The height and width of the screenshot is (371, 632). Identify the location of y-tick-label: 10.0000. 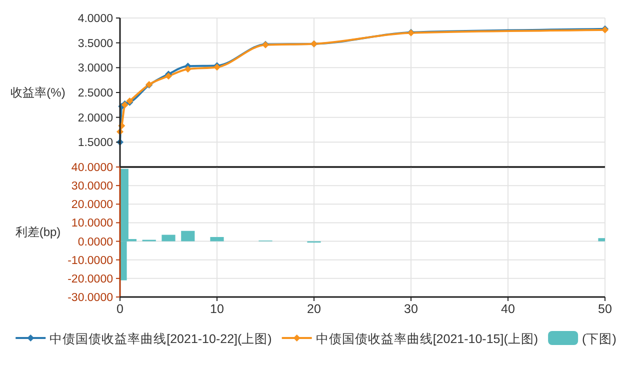
(92, 224).